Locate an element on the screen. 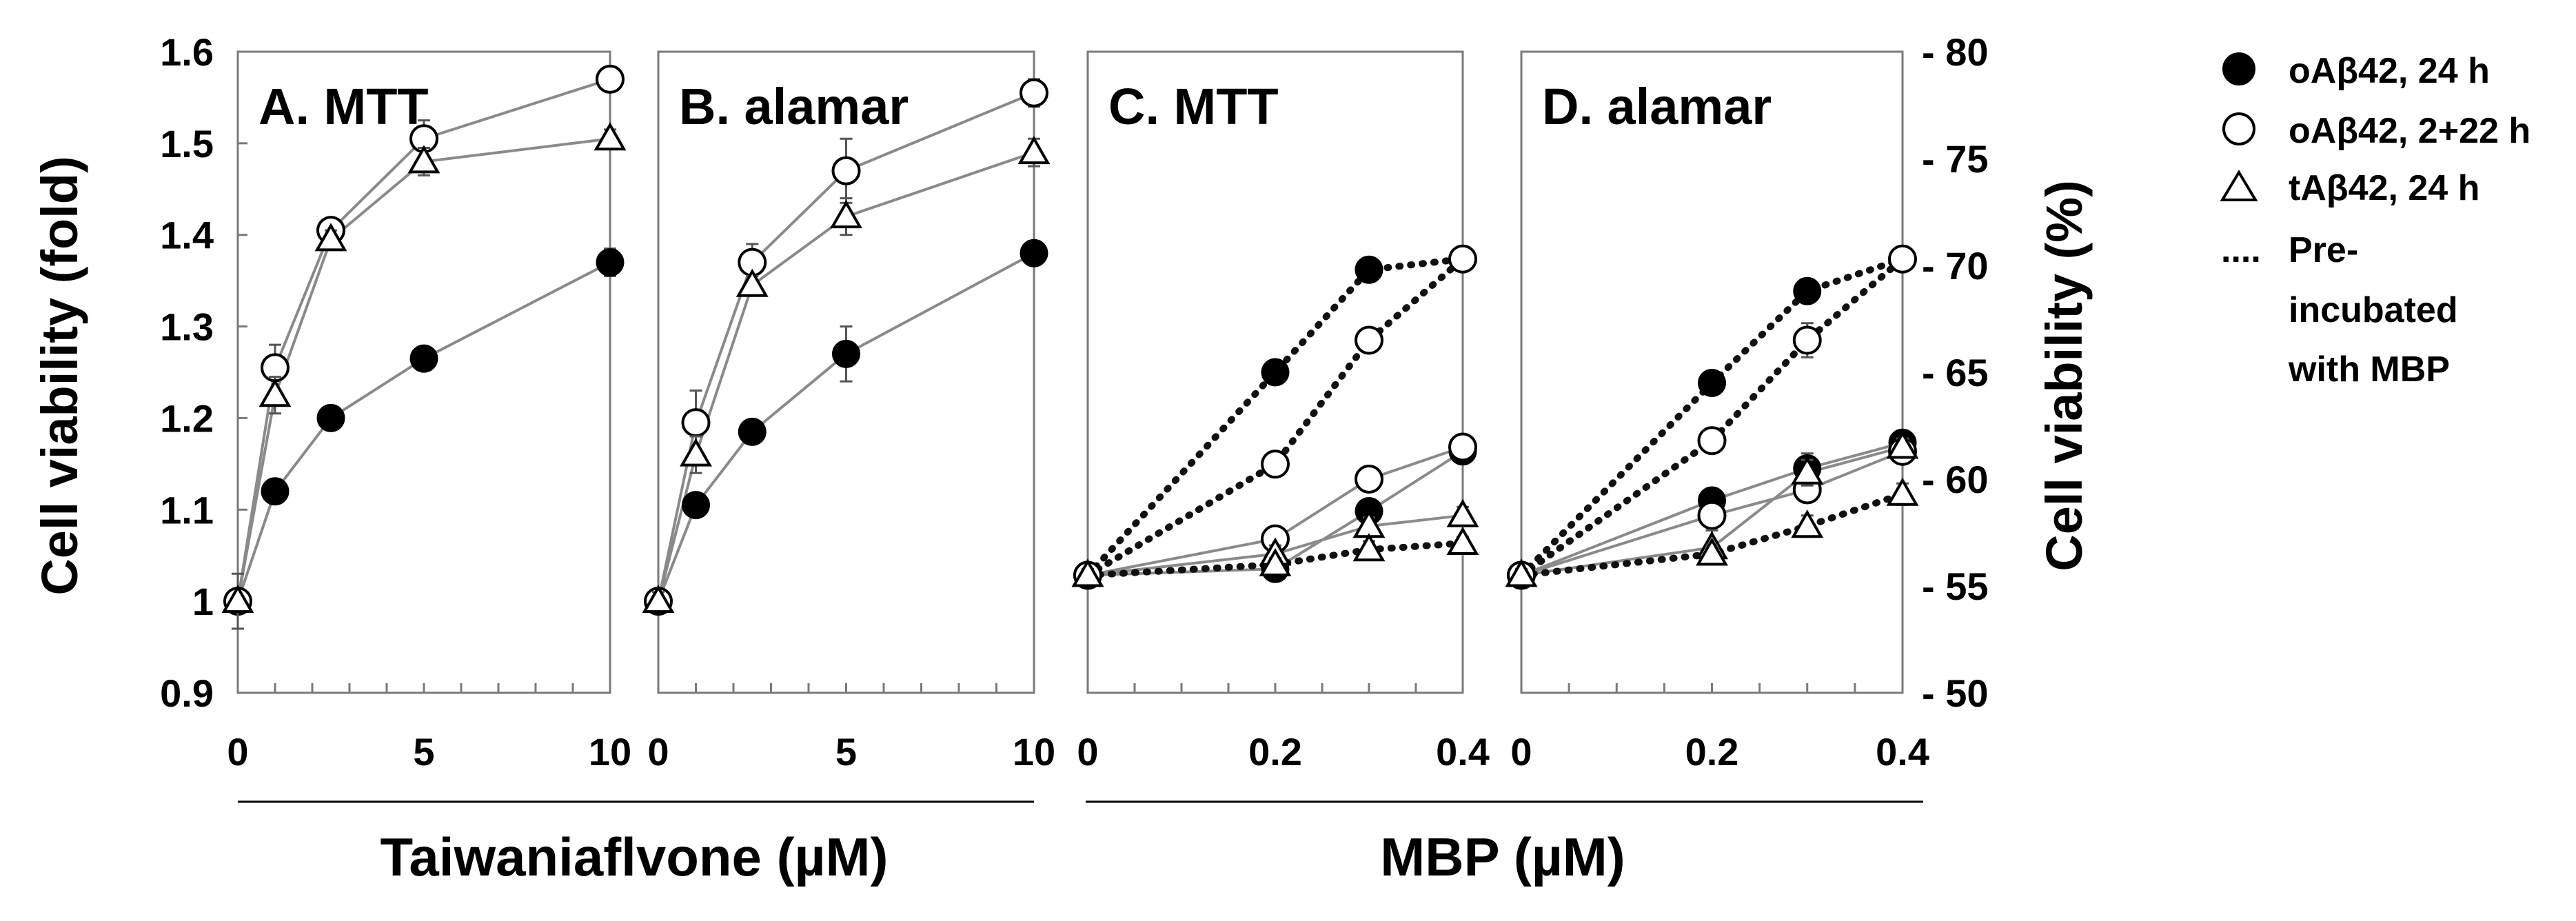 This screenshot has width=2576, height=921. y2-tick-label: - 55 is located at coordinates (1955, 586).